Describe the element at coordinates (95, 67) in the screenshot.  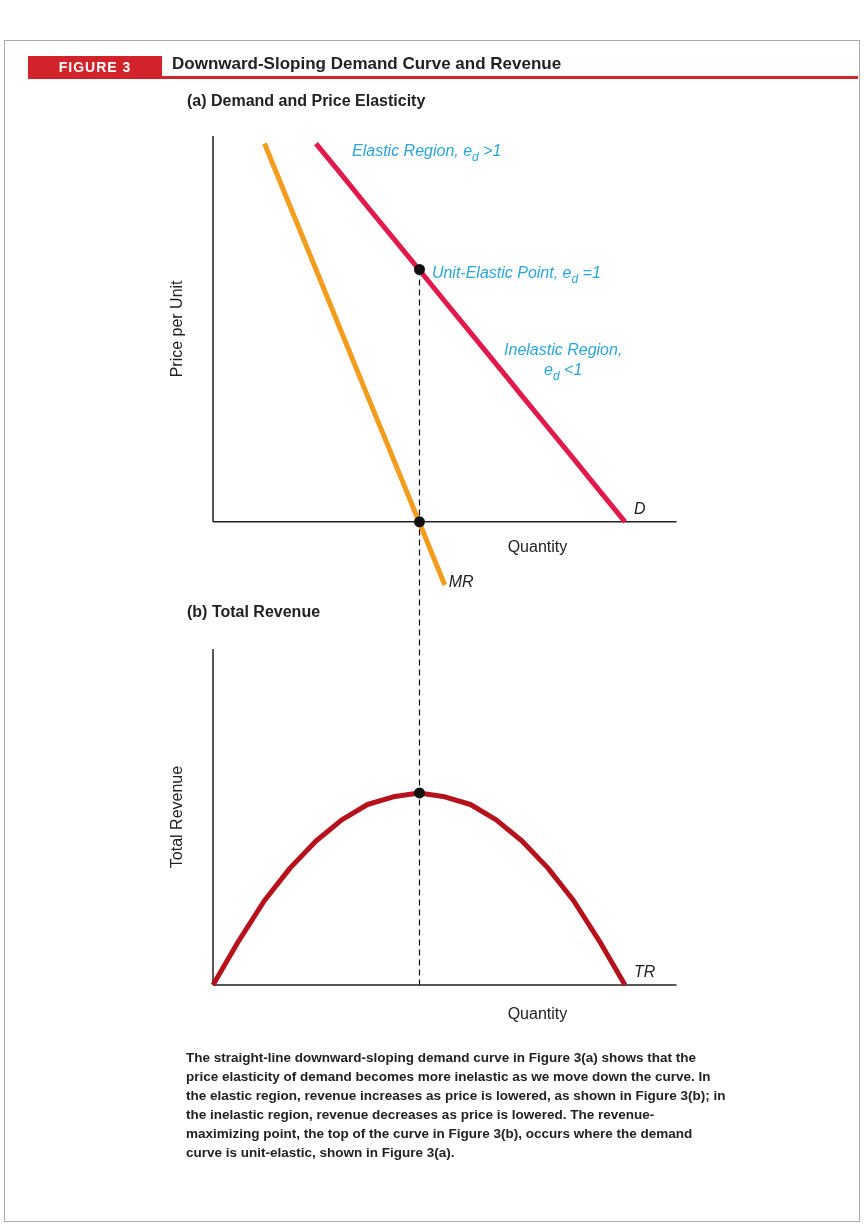
I see `caption: FIGURE 3` at that location.